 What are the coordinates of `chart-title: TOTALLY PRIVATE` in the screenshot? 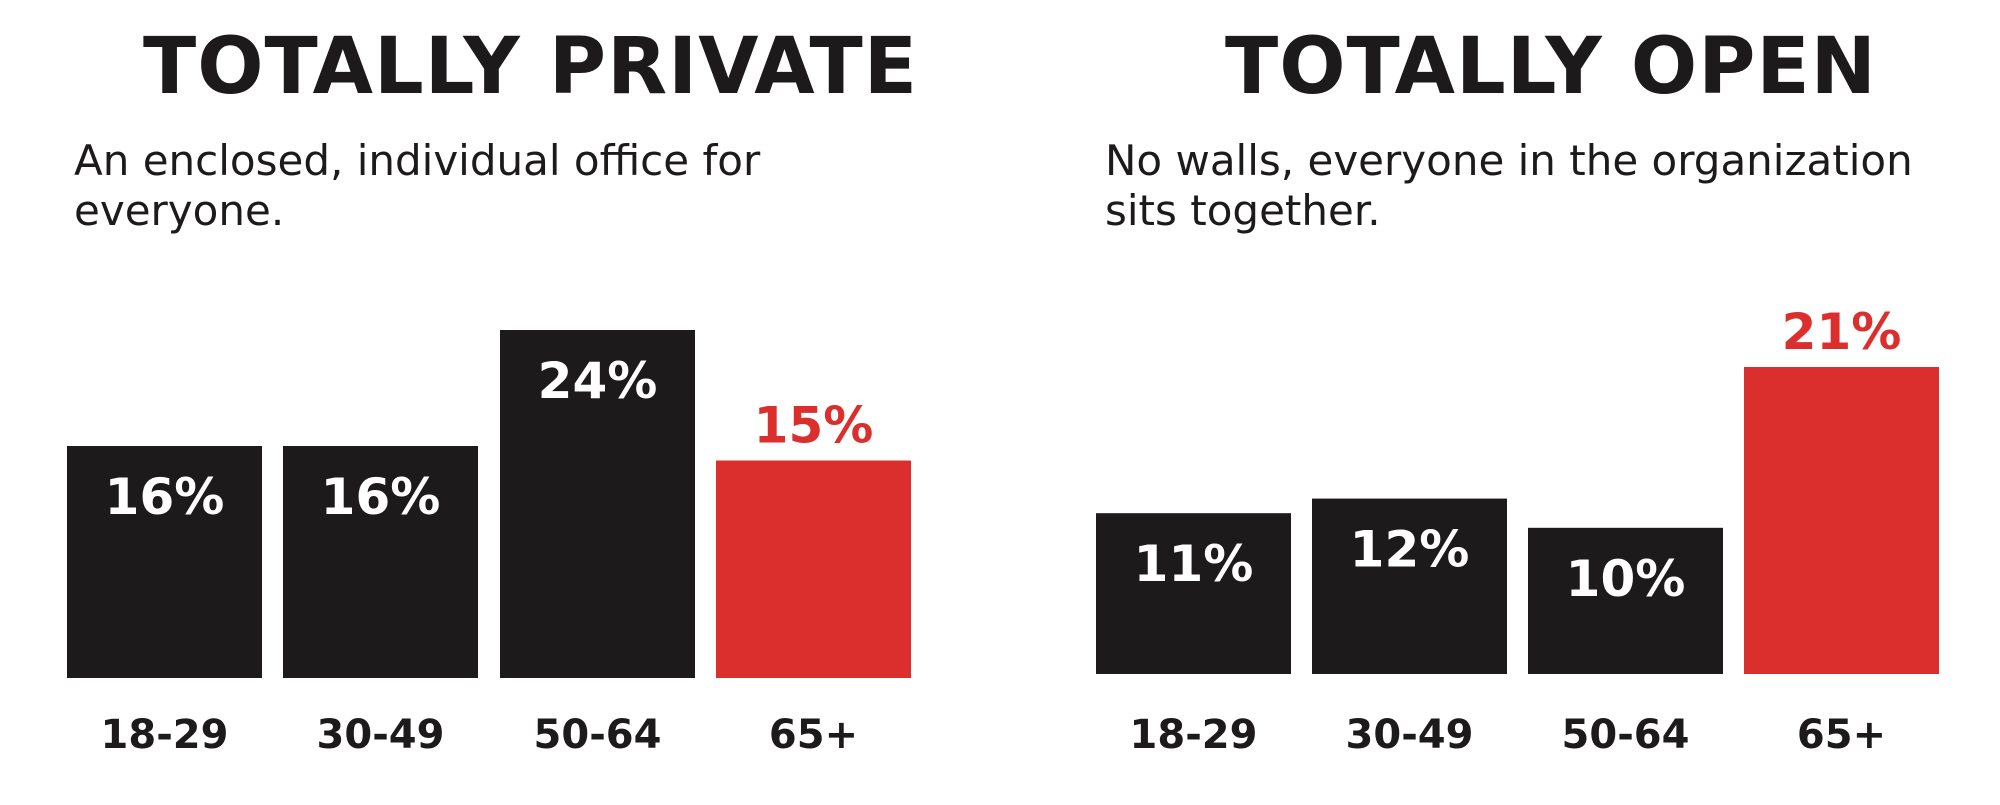 It's located at (531, 67).